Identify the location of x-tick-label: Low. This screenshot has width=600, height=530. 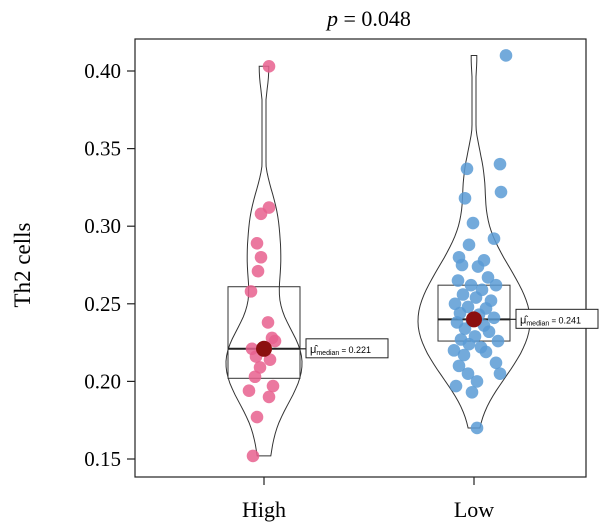
(474, 509).